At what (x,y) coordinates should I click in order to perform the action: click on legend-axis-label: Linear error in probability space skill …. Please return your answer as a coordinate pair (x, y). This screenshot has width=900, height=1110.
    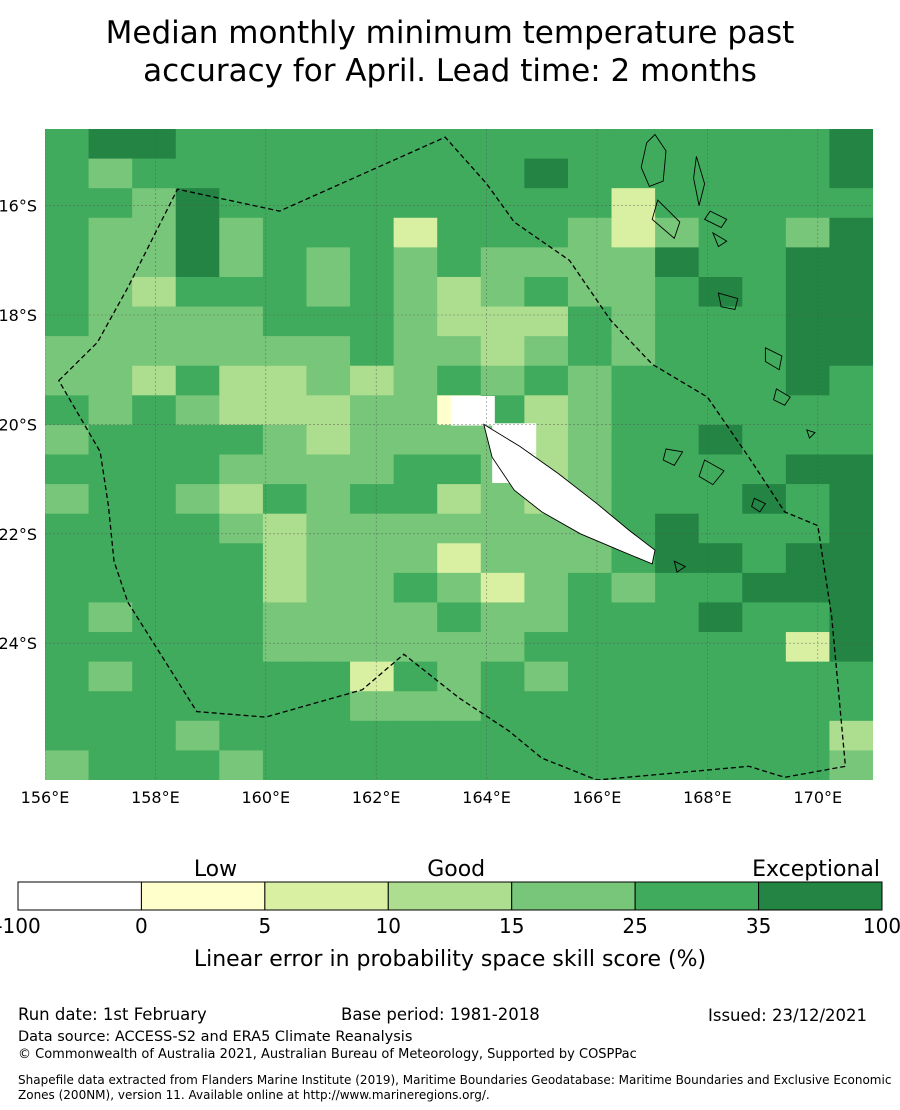
    Looking at the image, I should click on (450, 959).